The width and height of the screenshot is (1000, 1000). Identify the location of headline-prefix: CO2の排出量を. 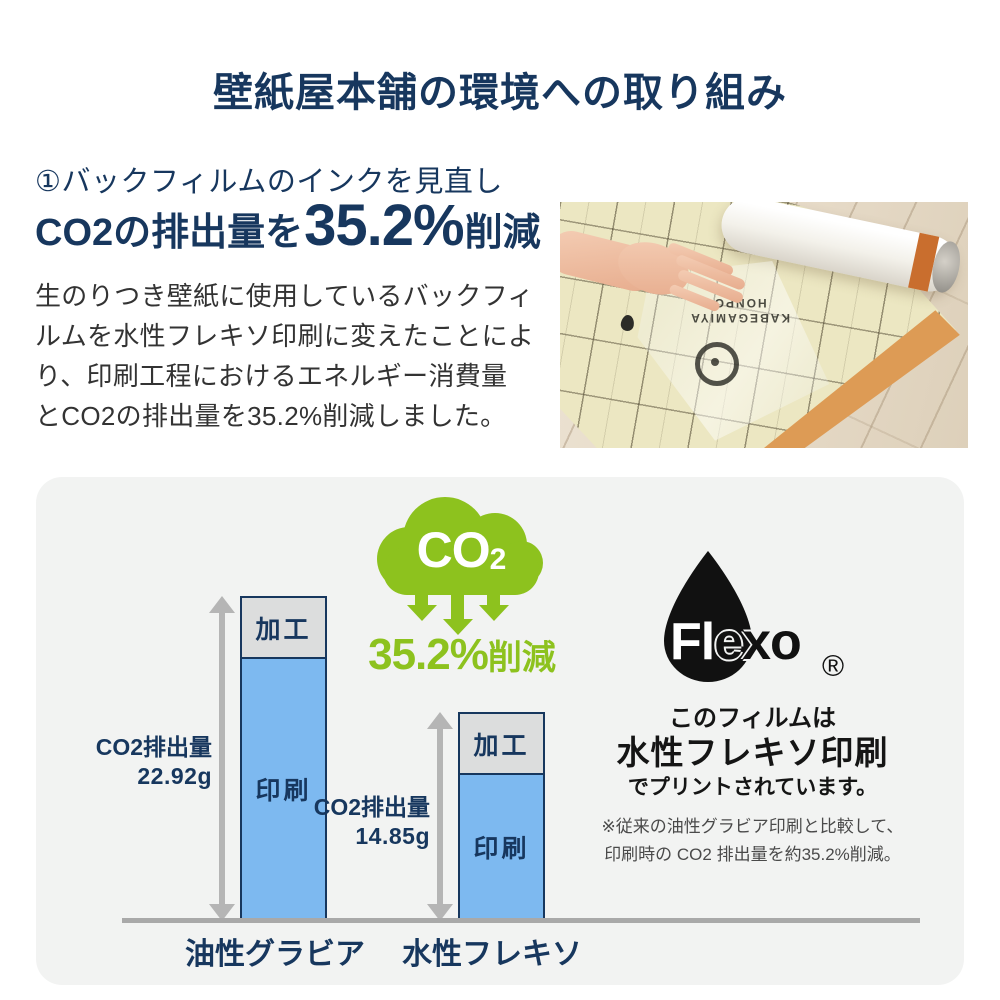
(169, 233).